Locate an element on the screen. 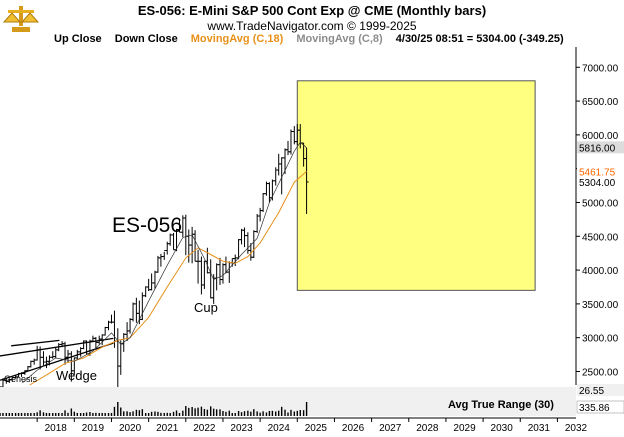 The height and width of the screenshot is (437, 624). price-label: 5461.75 is located at coordinates (597, 172).